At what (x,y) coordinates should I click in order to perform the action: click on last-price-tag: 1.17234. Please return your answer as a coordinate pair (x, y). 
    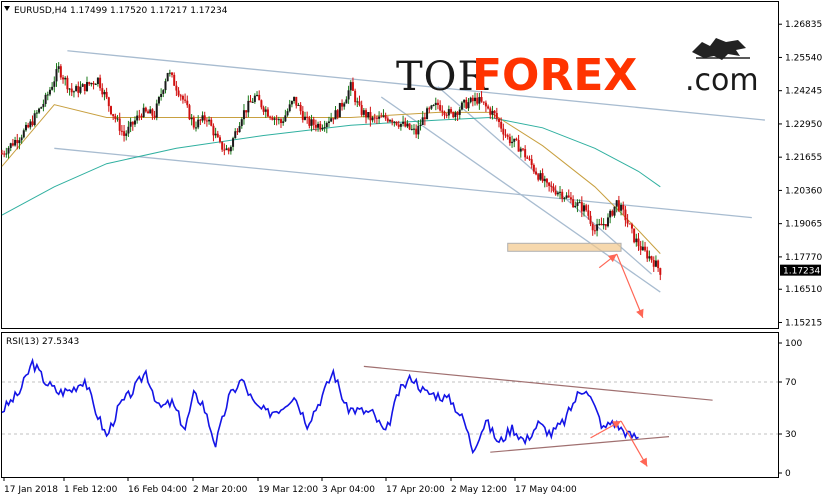
    Looking at the image, I should click on (800, 270).